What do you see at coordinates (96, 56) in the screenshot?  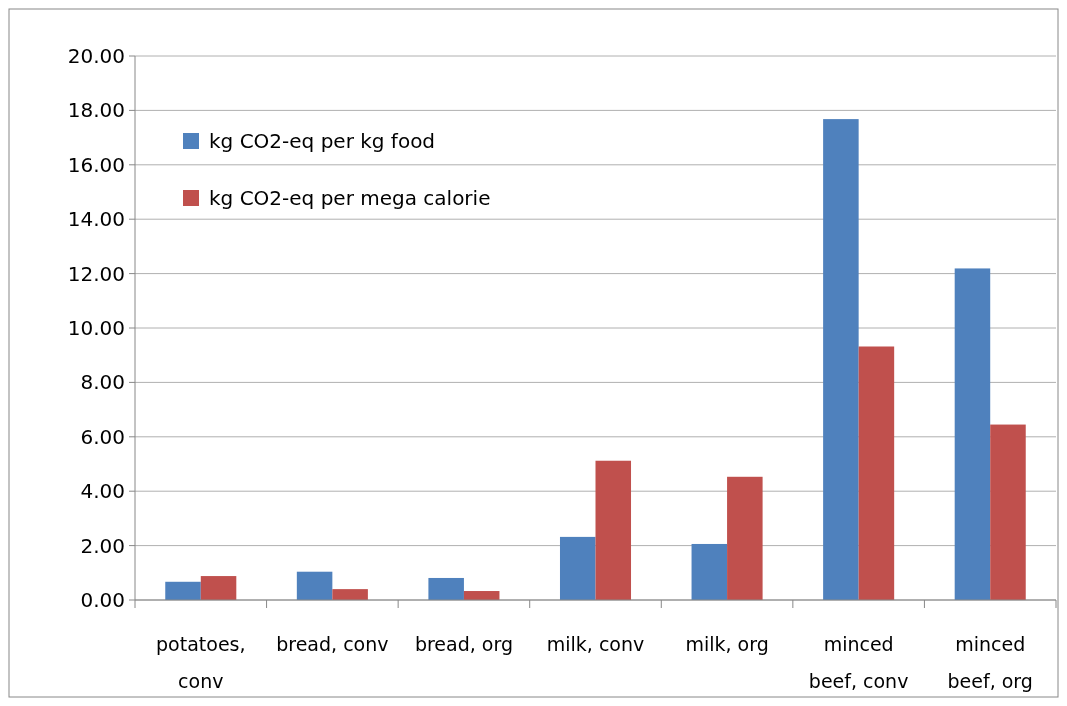 I see `y-tick-label: 20.00` at bounding box center [96, 56].